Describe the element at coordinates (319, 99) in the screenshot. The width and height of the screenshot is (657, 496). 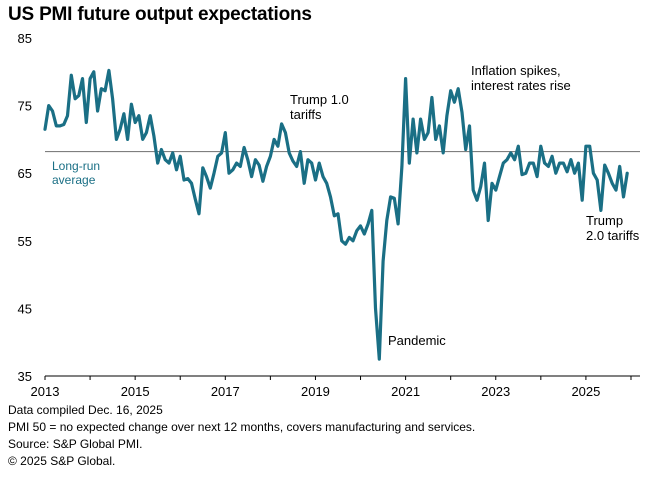
I see `annotation-line: Trump 1.0` at that location.